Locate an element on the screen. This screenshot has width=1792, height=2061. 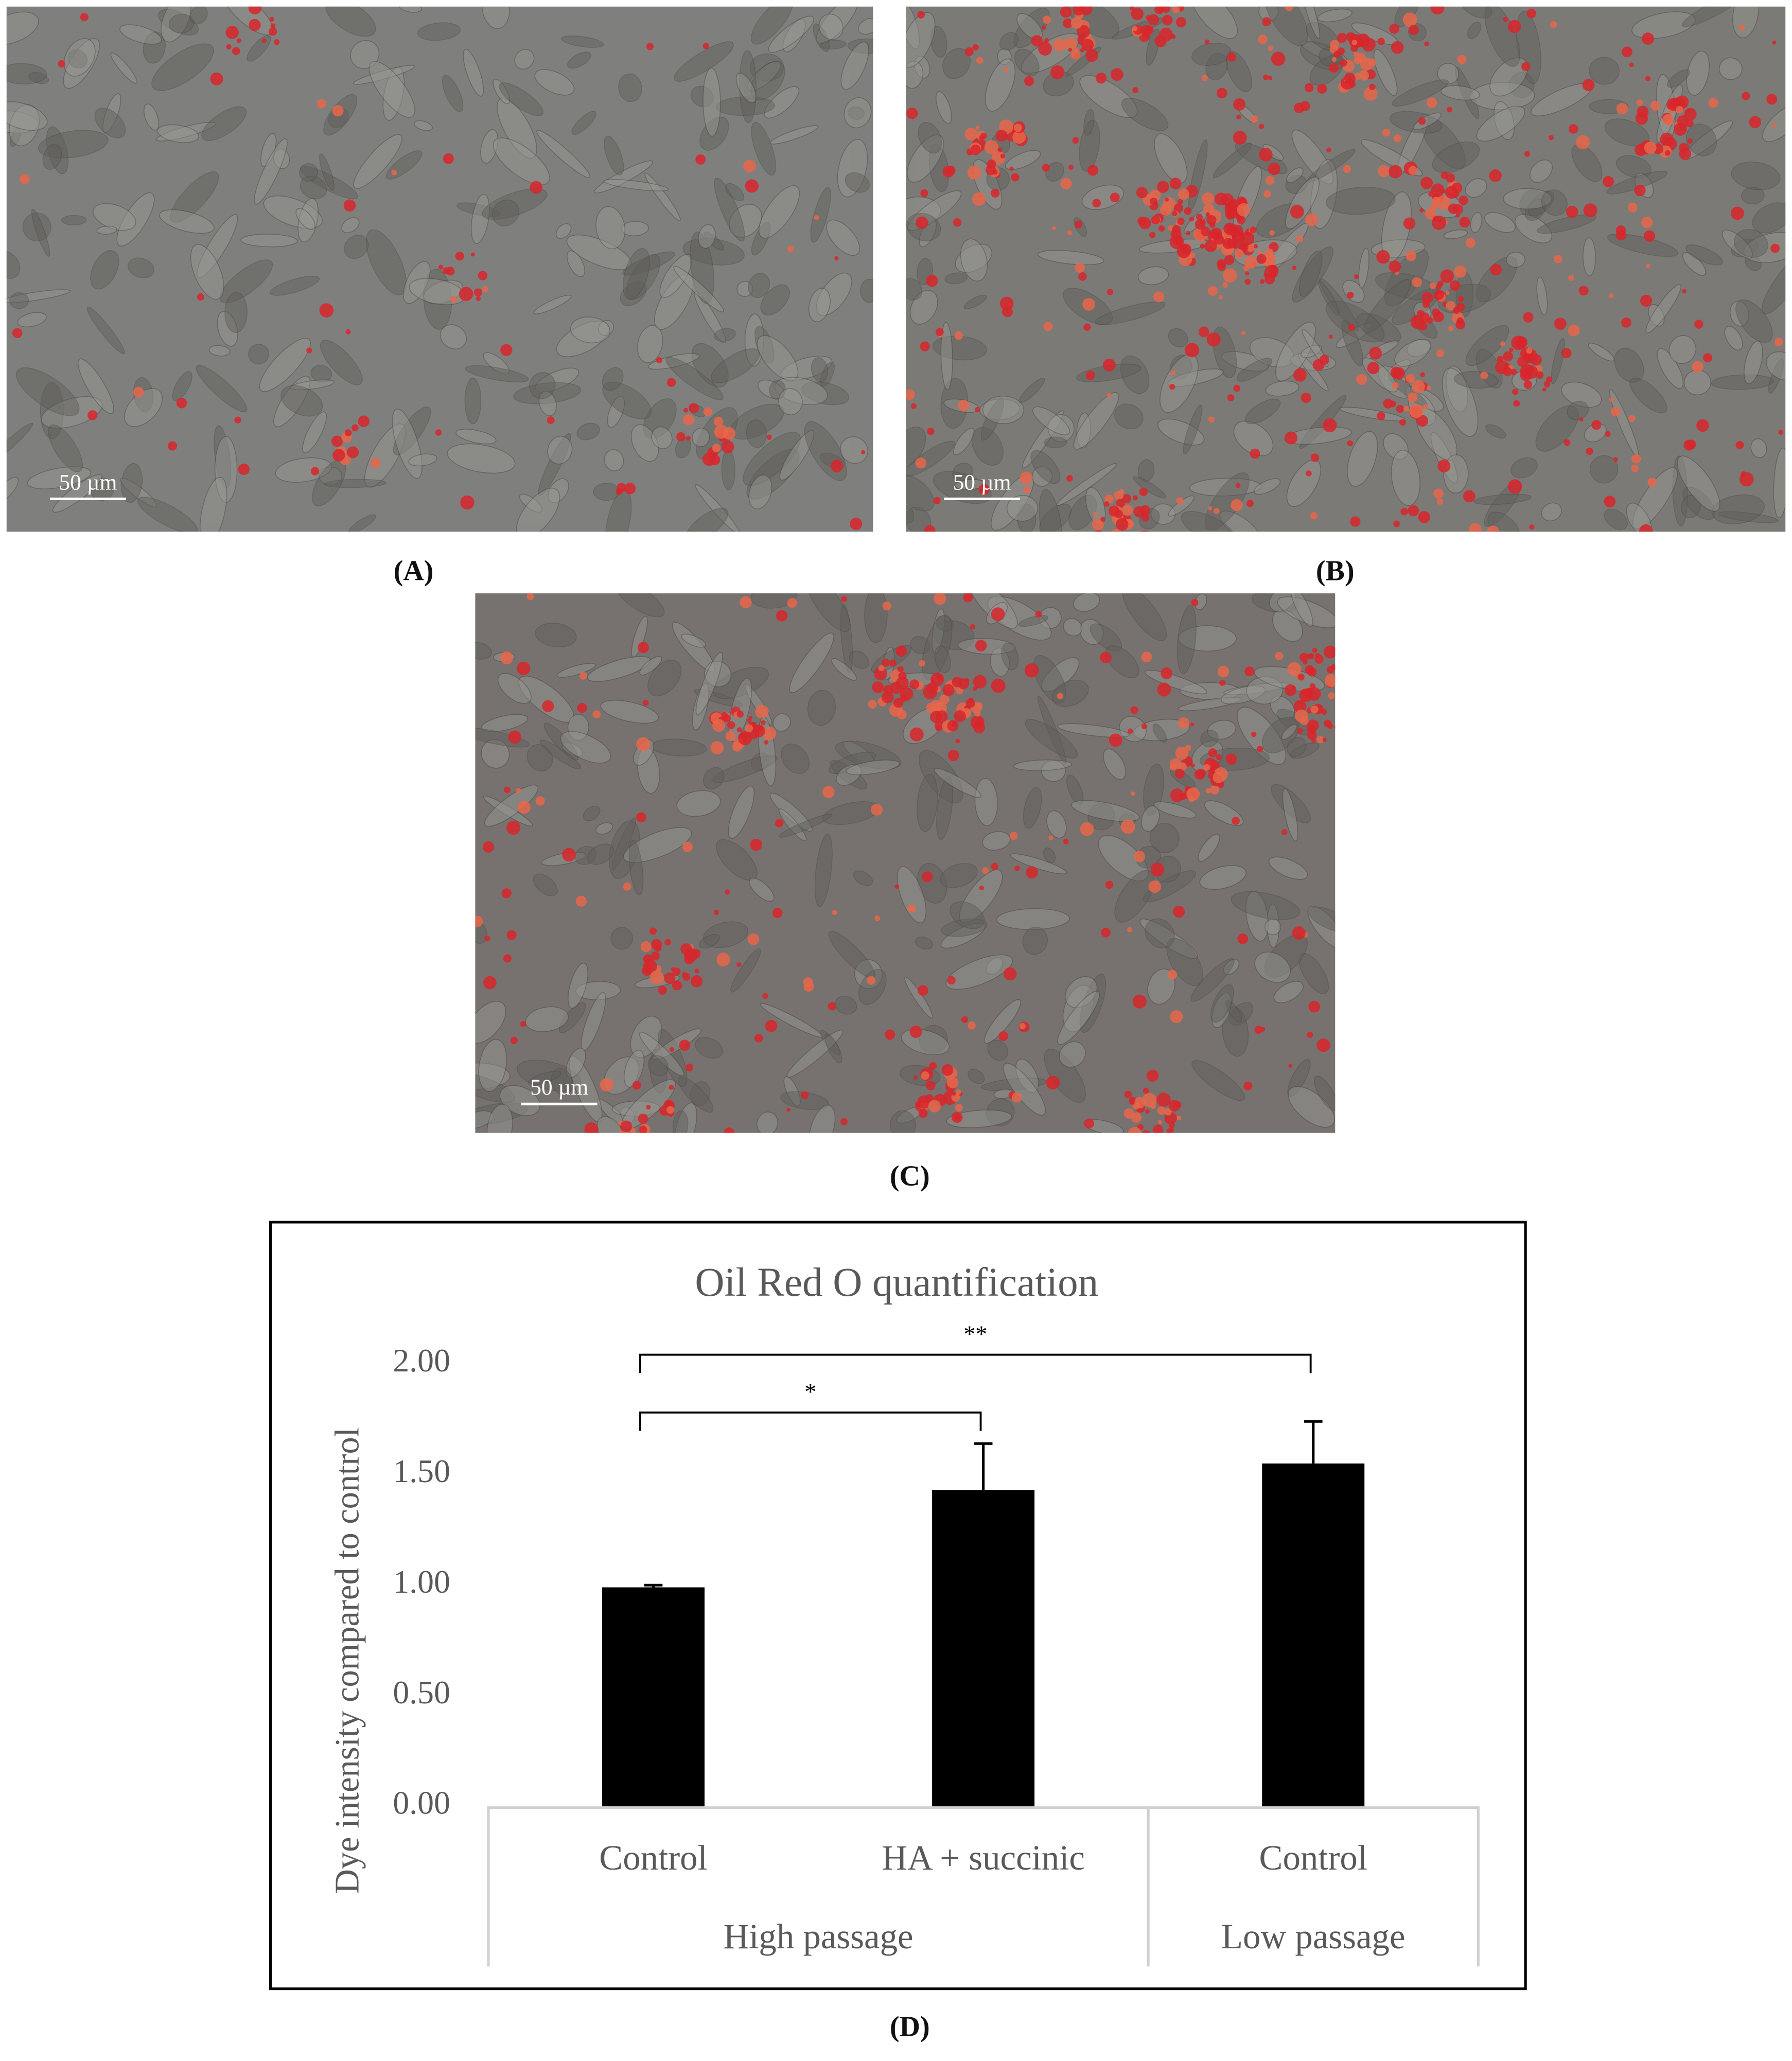
panel-label: (B) is located at coordinates (1335, 571).